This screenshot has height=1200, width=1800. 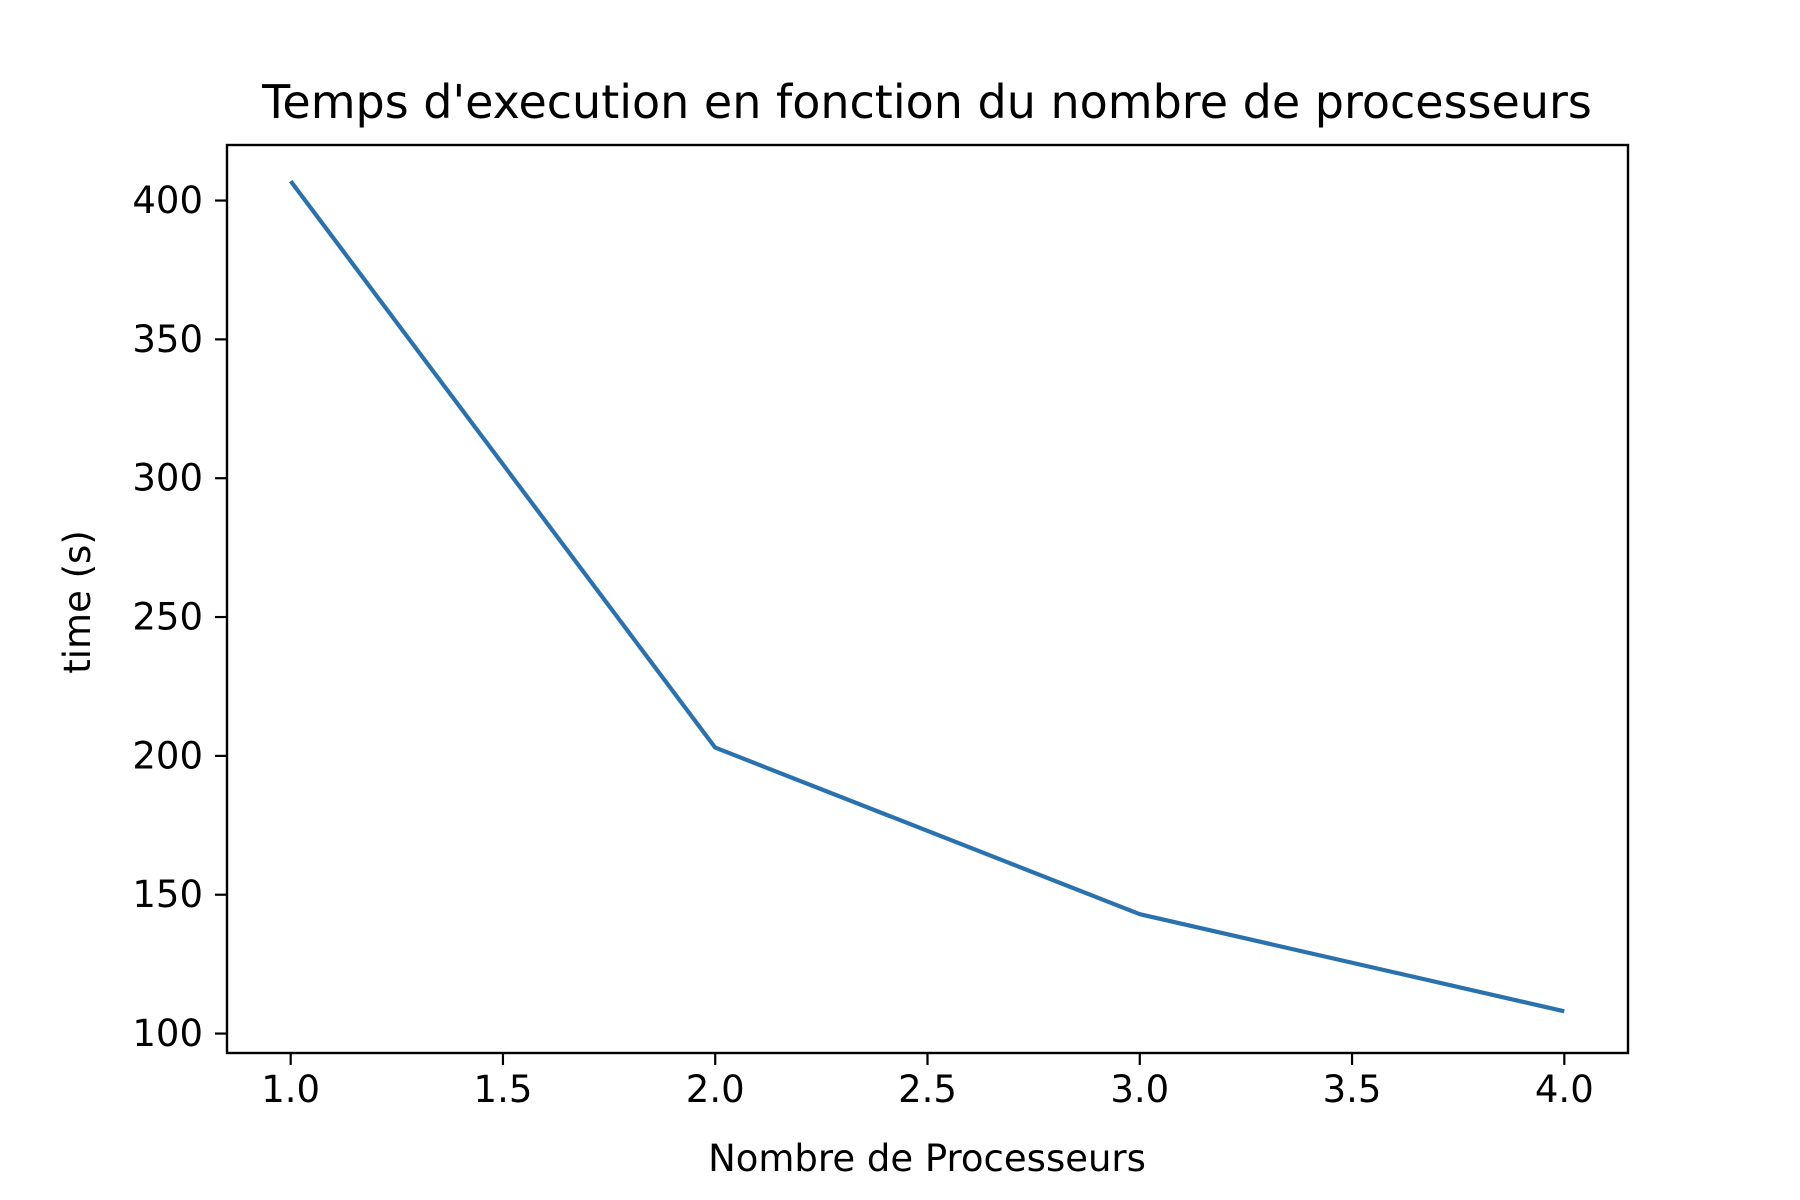 I want to click on y-tick-label: 400, so click(x=167, y=200).